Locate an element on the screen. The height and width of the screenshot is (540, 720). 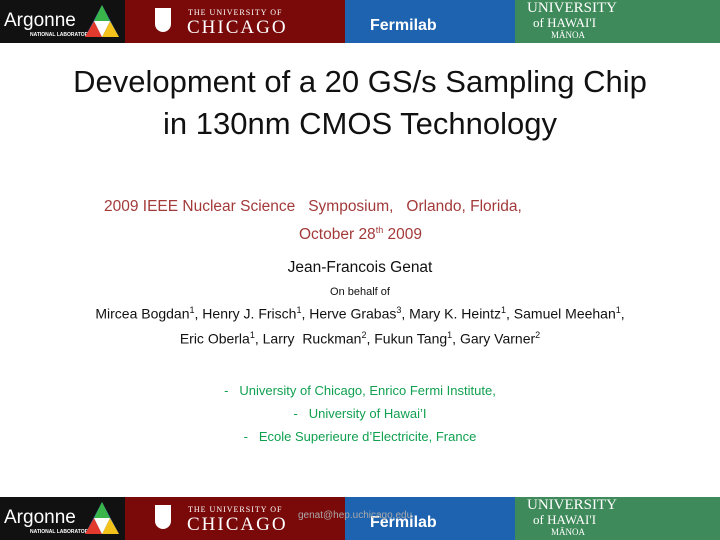
conference-date: October 28th 2009 is located at coordinates (360, 234).